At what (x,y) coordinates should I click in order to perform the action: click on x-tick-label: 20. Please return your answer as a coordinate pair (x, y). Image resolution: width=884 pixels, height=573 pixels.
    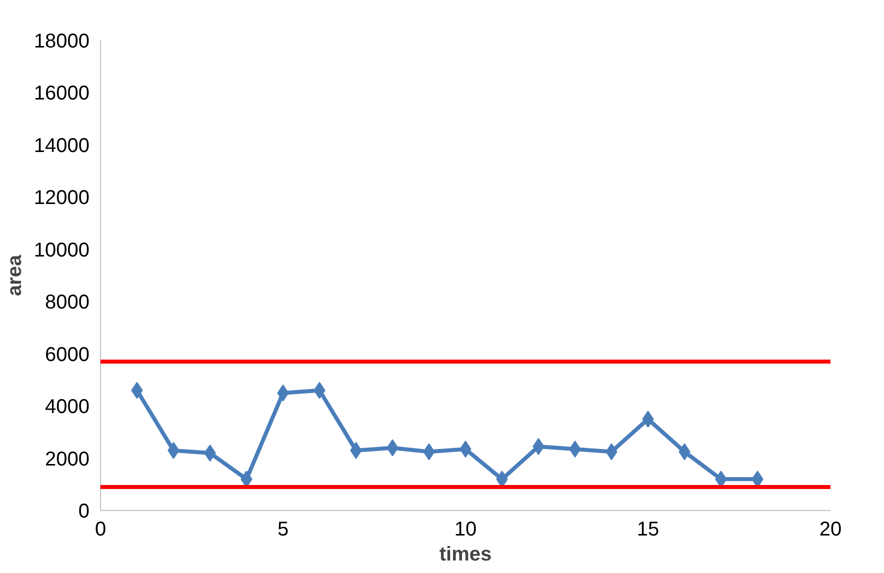
    Looking at the image, I should click on (830, 529).